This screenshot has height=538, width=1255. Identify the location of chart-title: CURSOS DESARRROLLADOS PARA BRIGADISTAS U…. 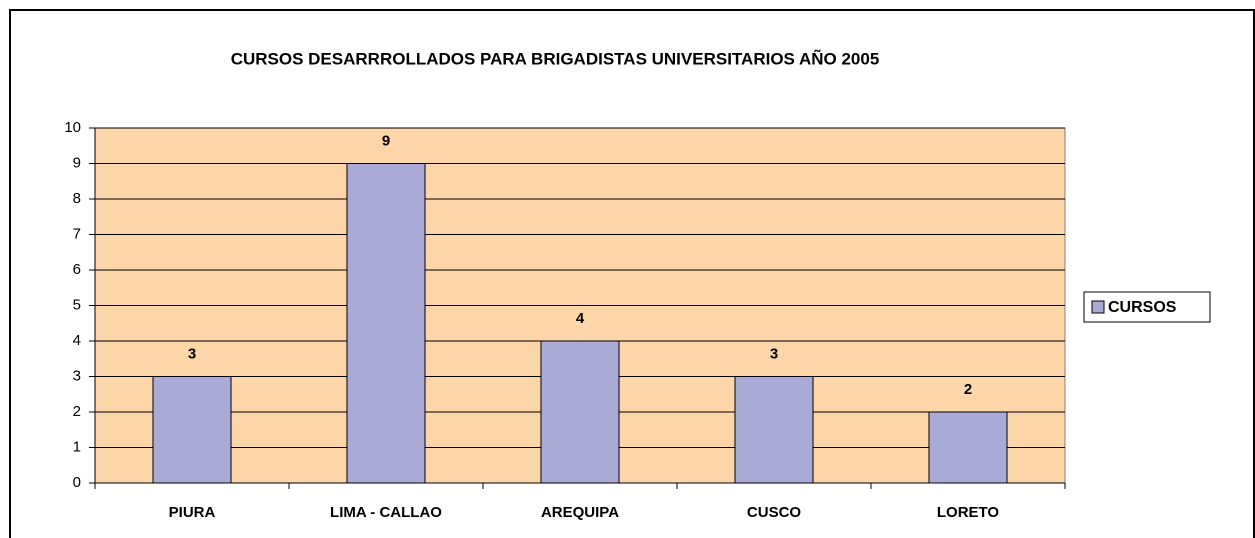
(555, 58).